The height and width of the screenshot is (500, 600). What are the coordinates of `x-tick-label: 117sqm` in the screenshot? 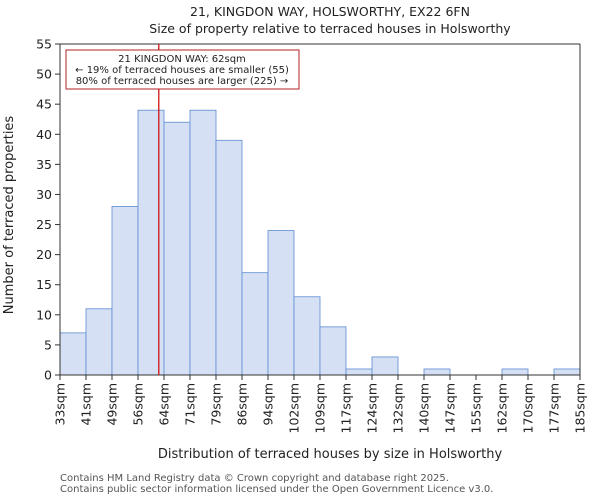 It's located at (346, 408).